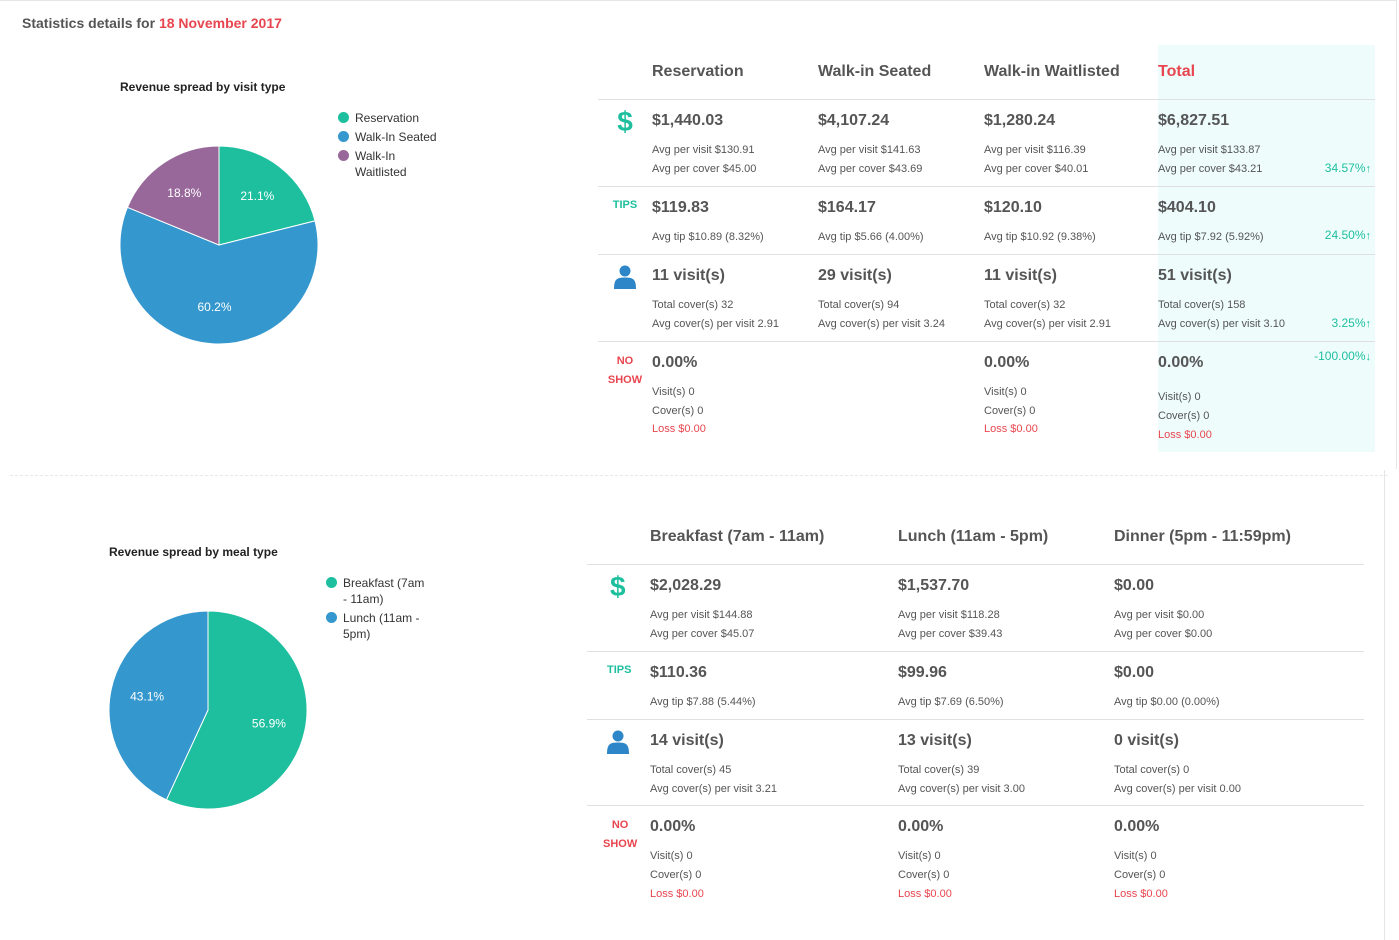 The height and width of the screenshot is (940, 1399). I want to click on legend-item: Reservation, so click(398, 118).